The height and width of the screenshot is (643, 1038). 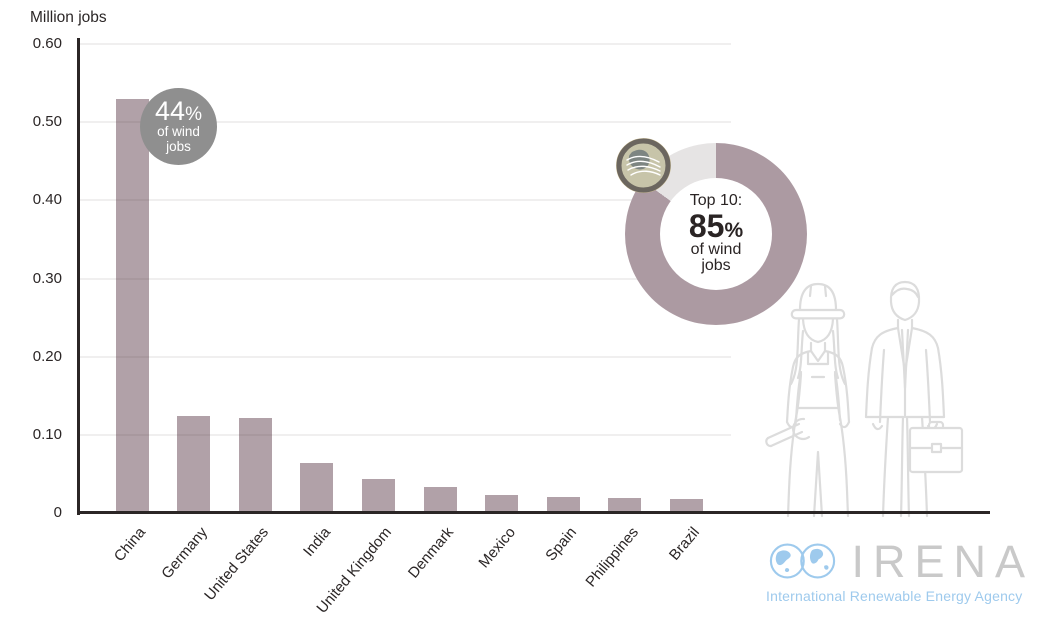 What do you see at coordinates (178, 146) in the screenshot?
I see `badge-caption-line2: jobs` at bounding box center [178, 146].